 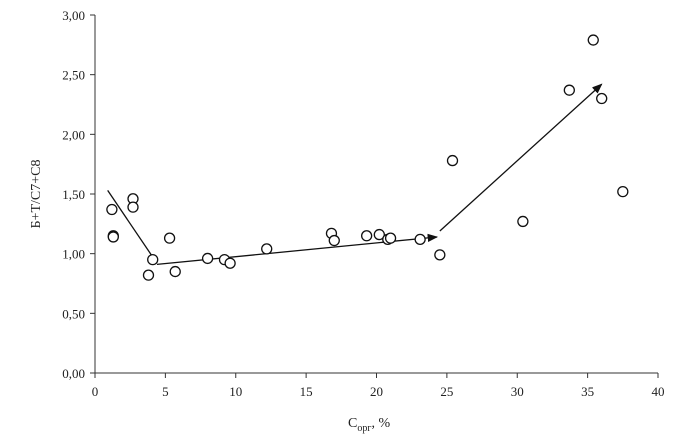 I want to click on x-axis-label-main: C, so click(x=352, y=423).